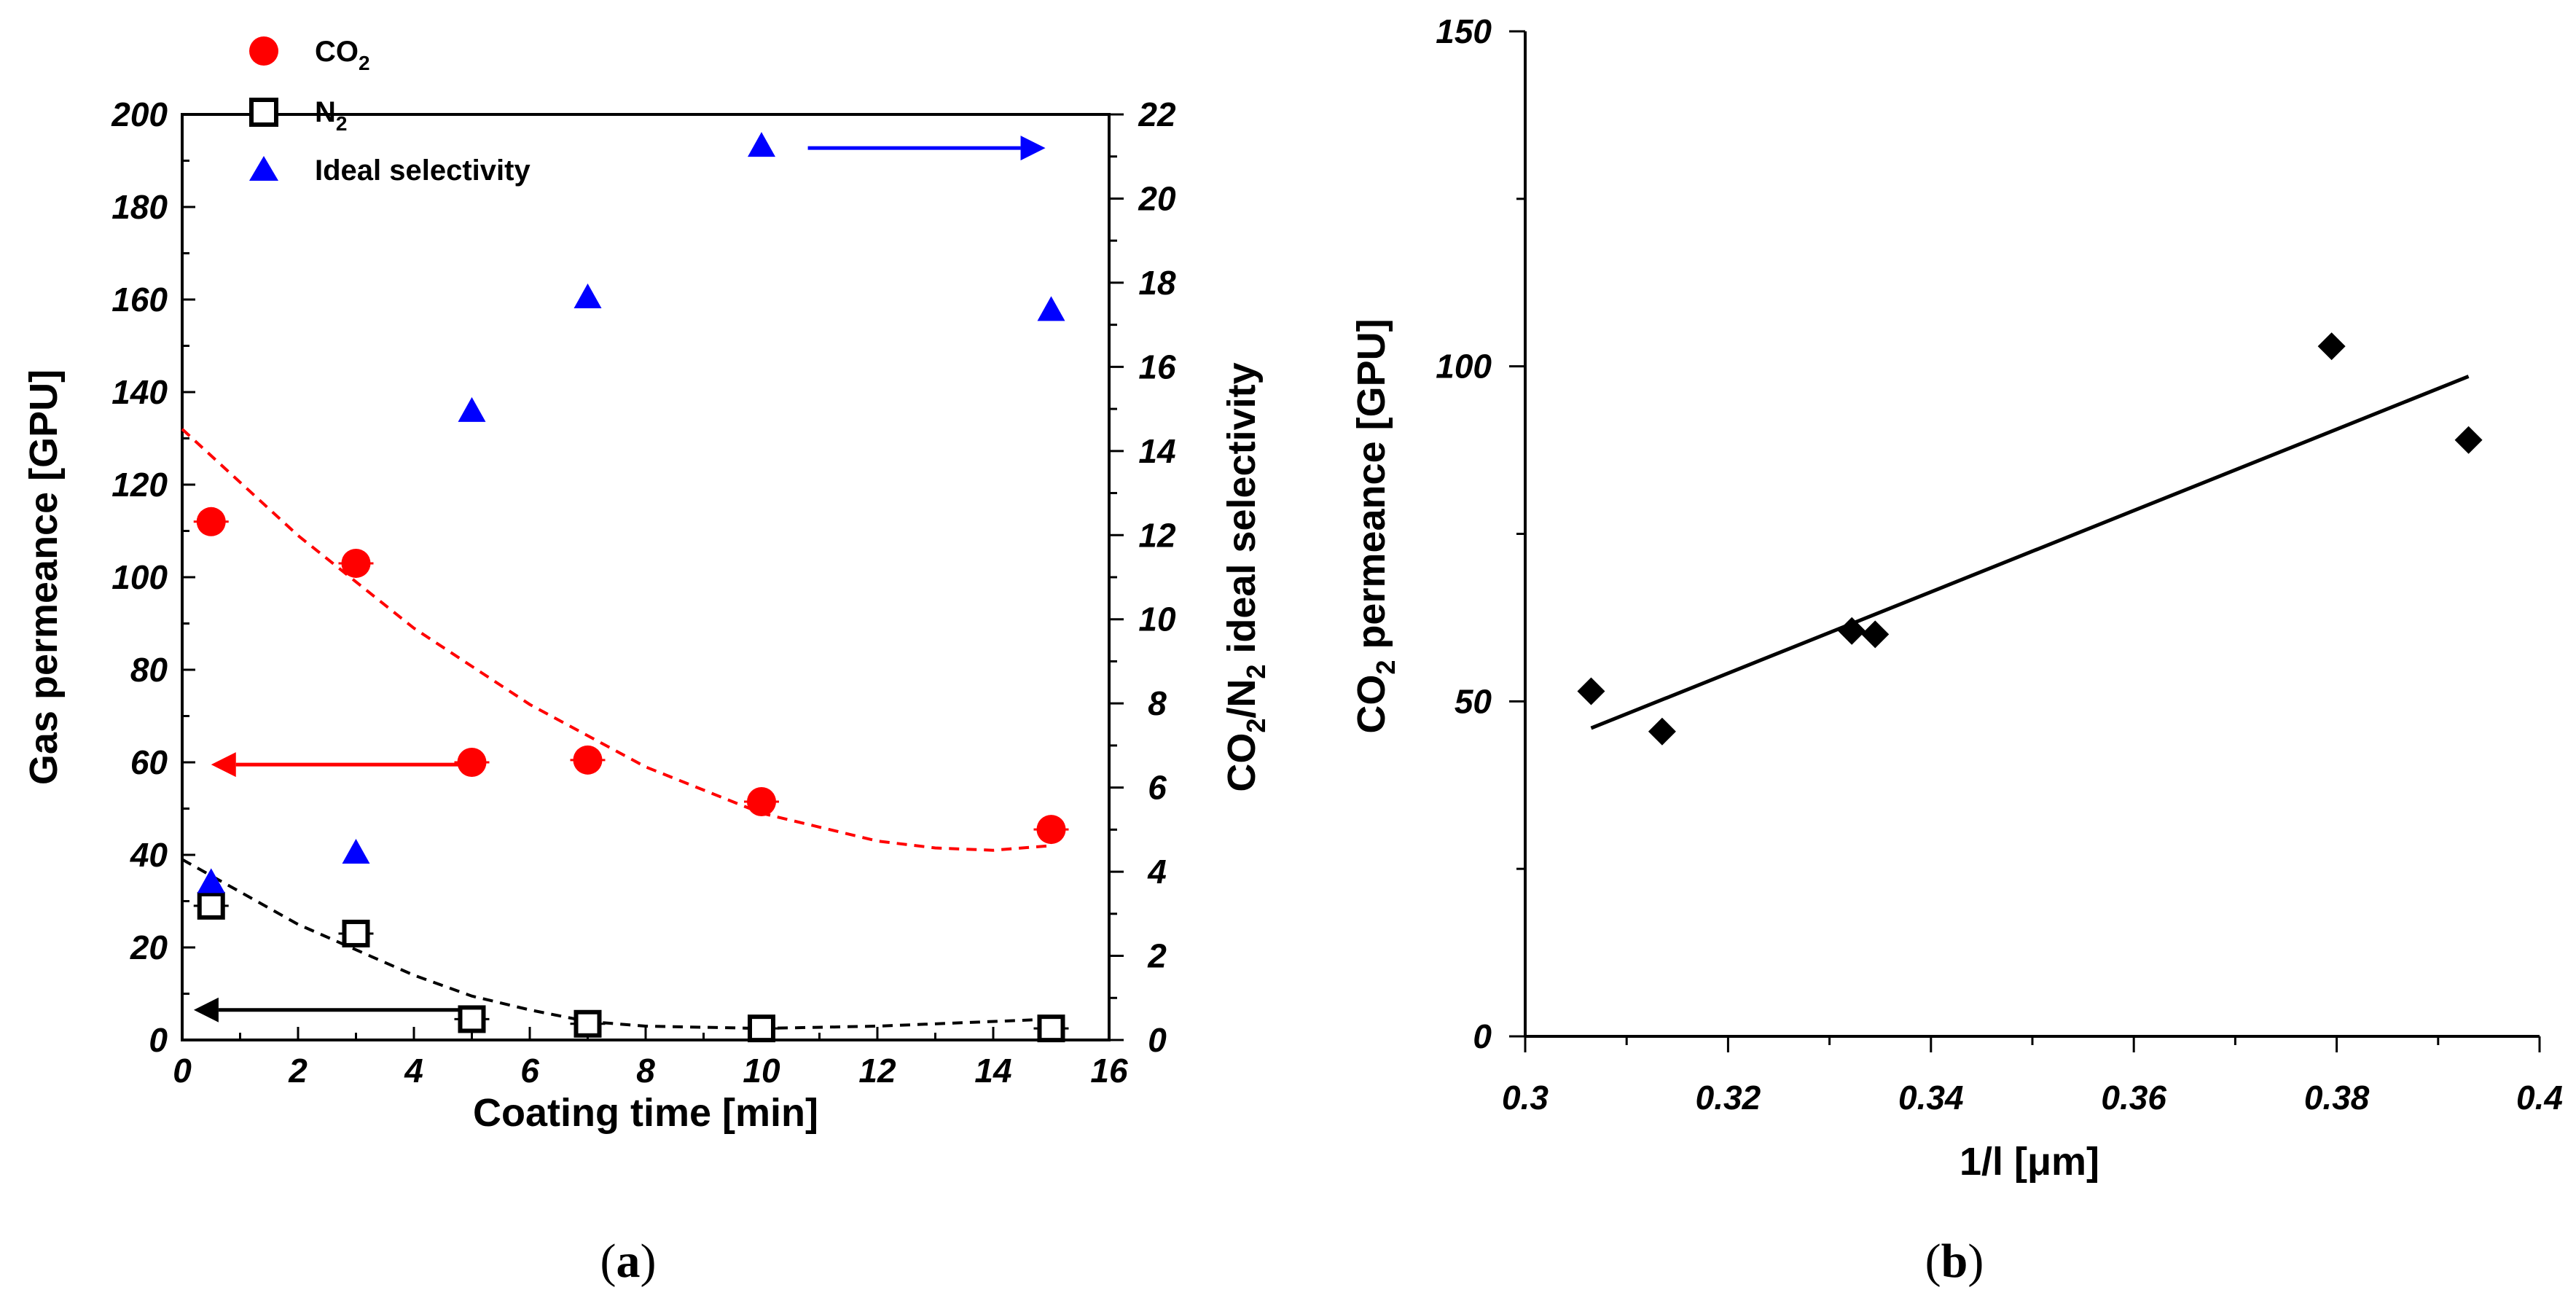 The image size is (2576, 1306). I want to click on chart-a-y2-tick-label: 4, so click(1157, 872).